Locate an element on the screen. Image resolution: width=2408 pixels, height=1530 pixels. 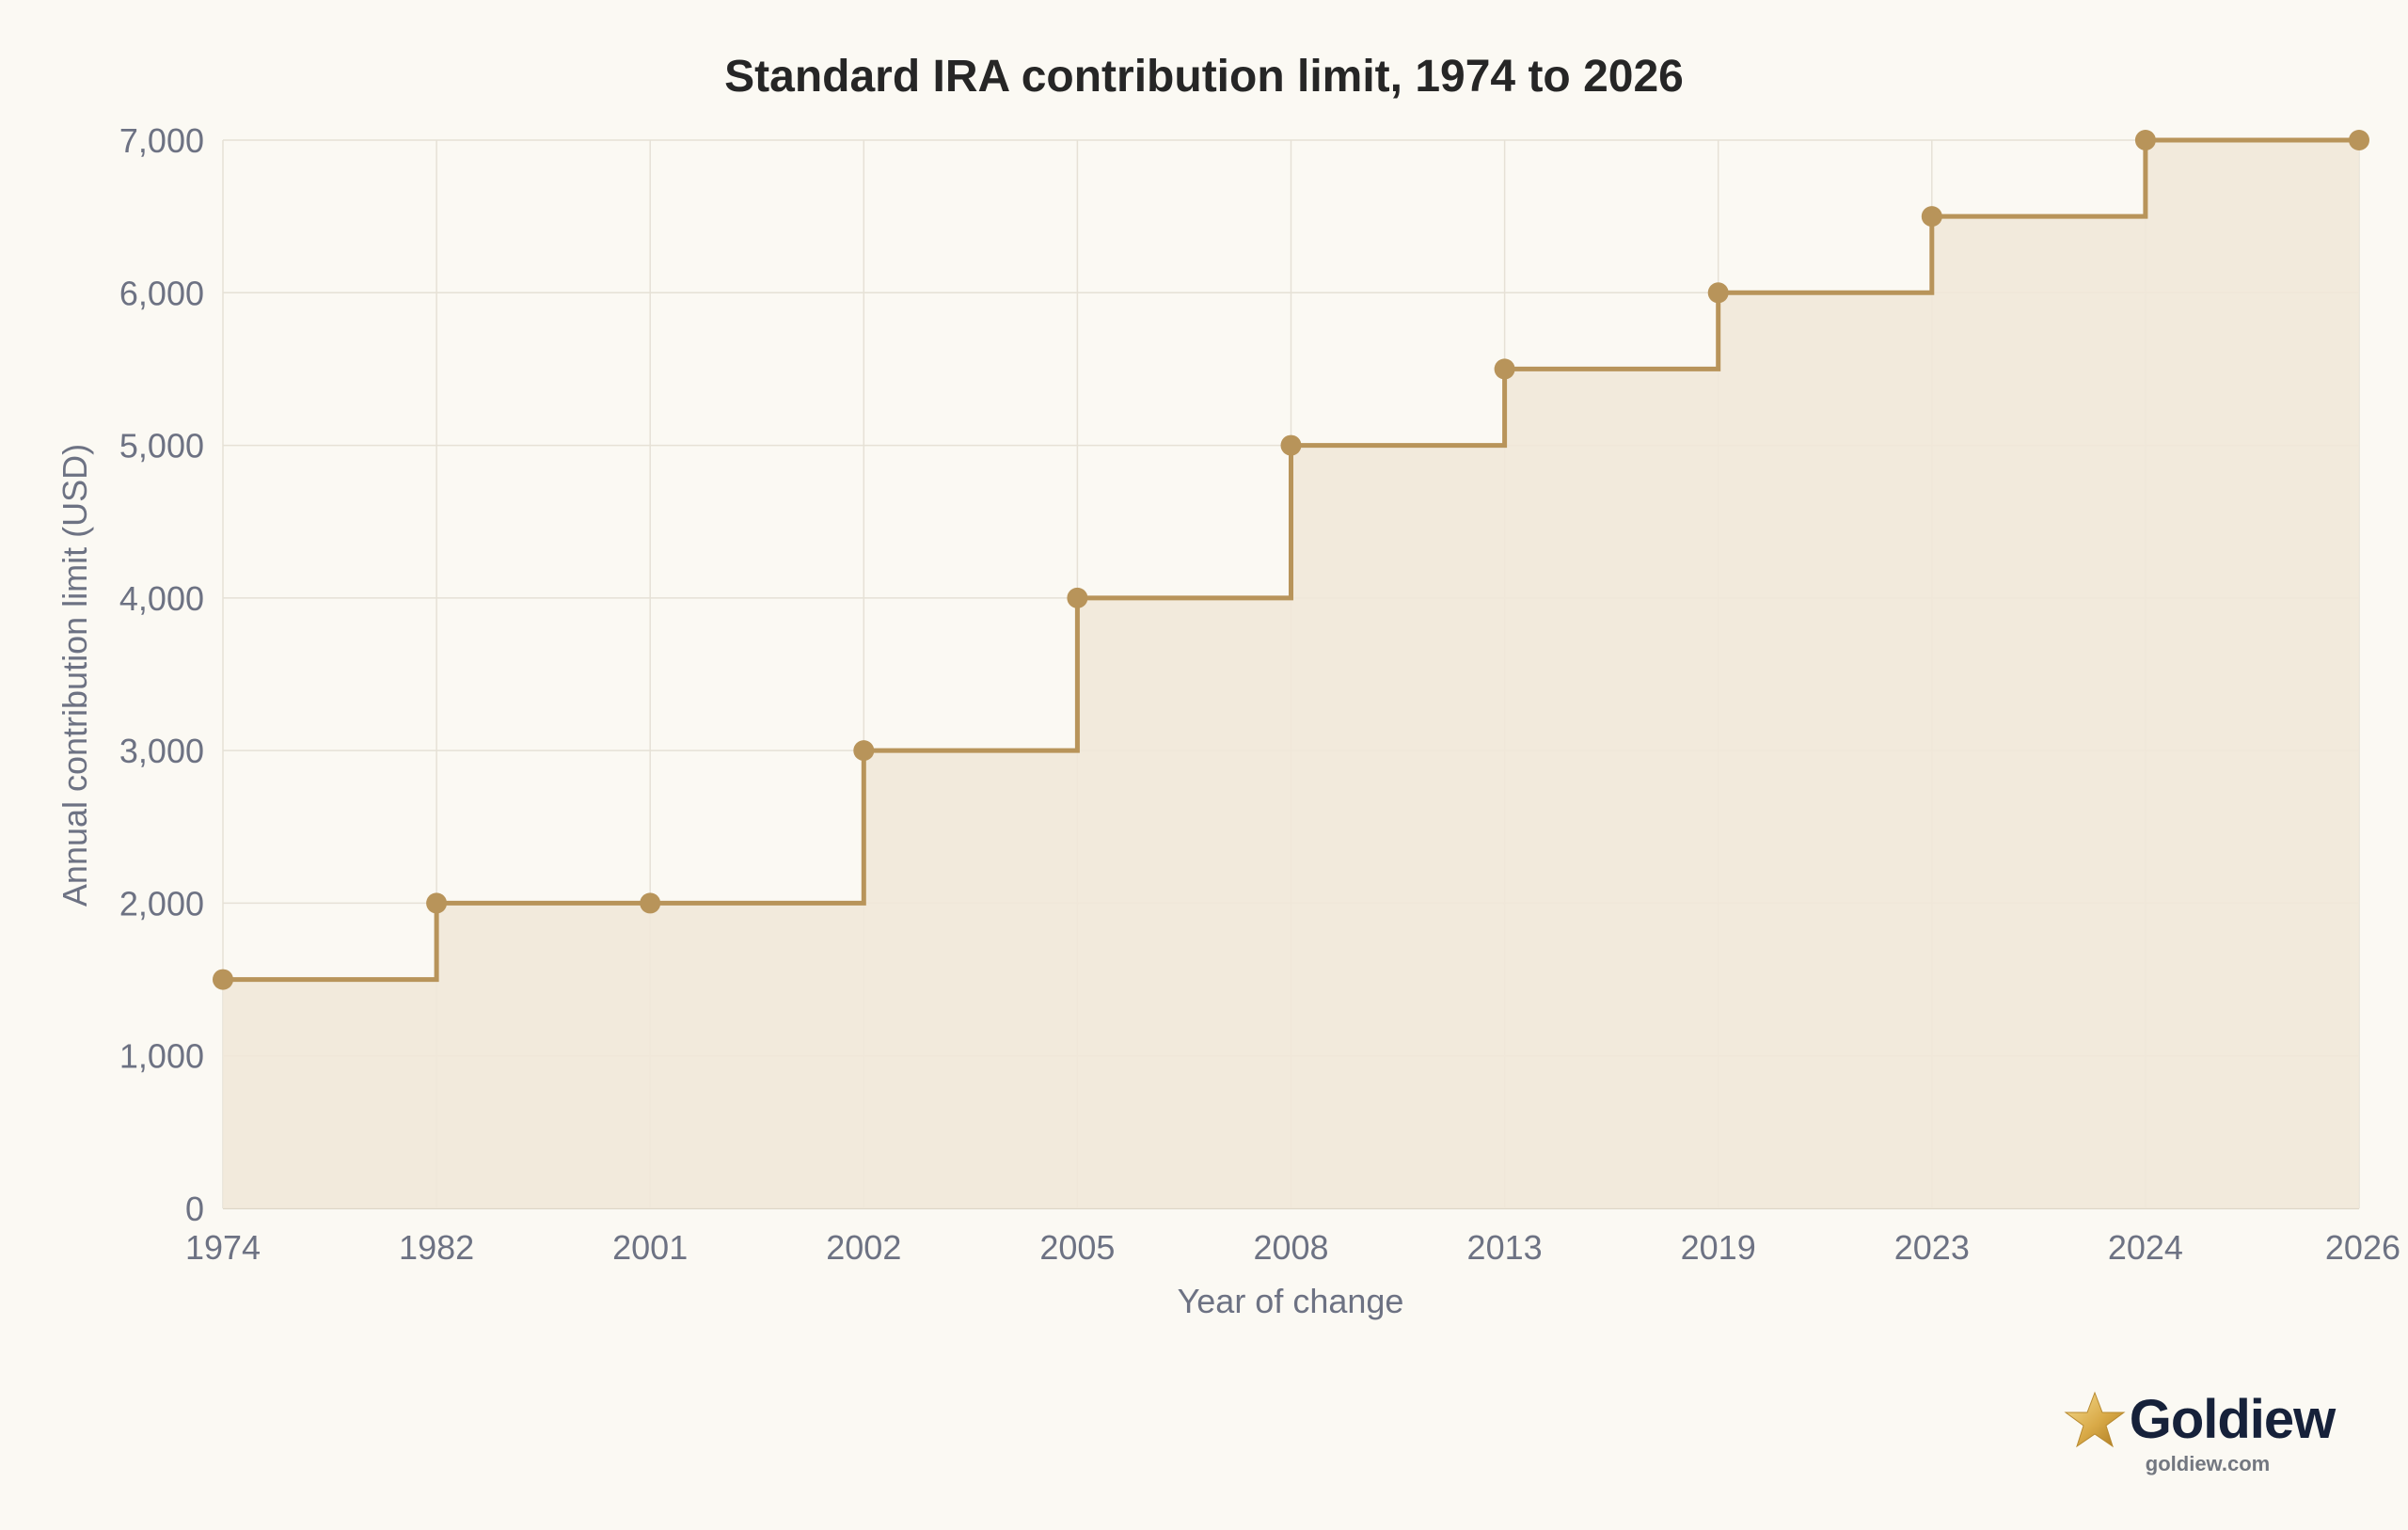
y-tick-label: 5,000 is located at coordinates (162, 446).